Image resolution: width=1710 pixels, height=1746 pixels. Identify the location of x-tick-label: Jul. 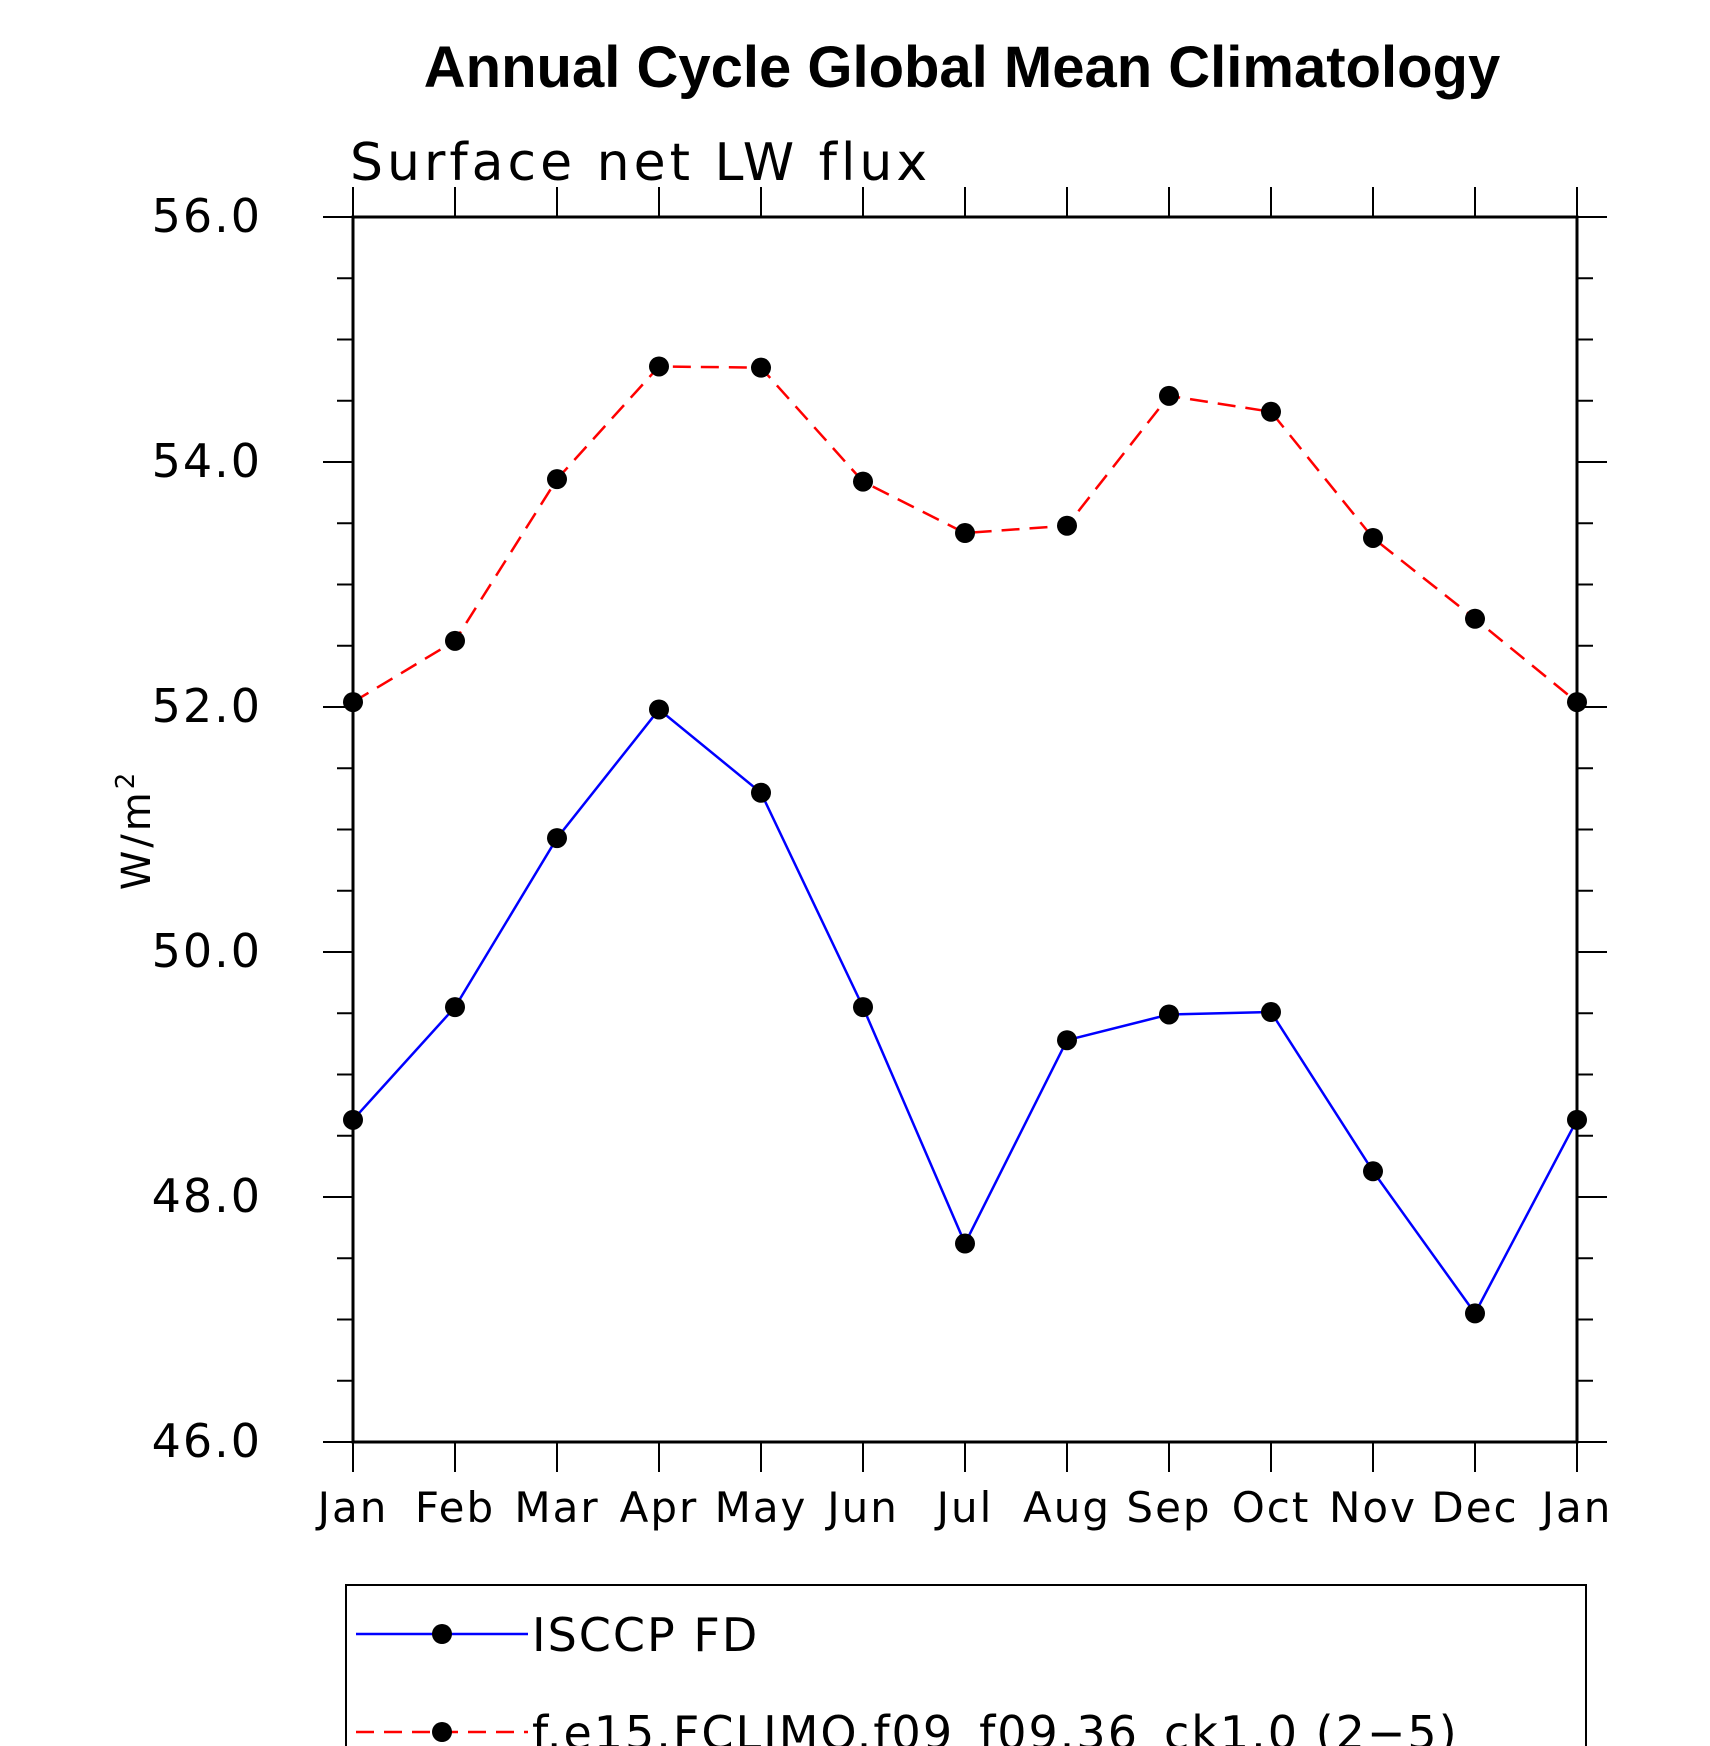
(964, 1507).